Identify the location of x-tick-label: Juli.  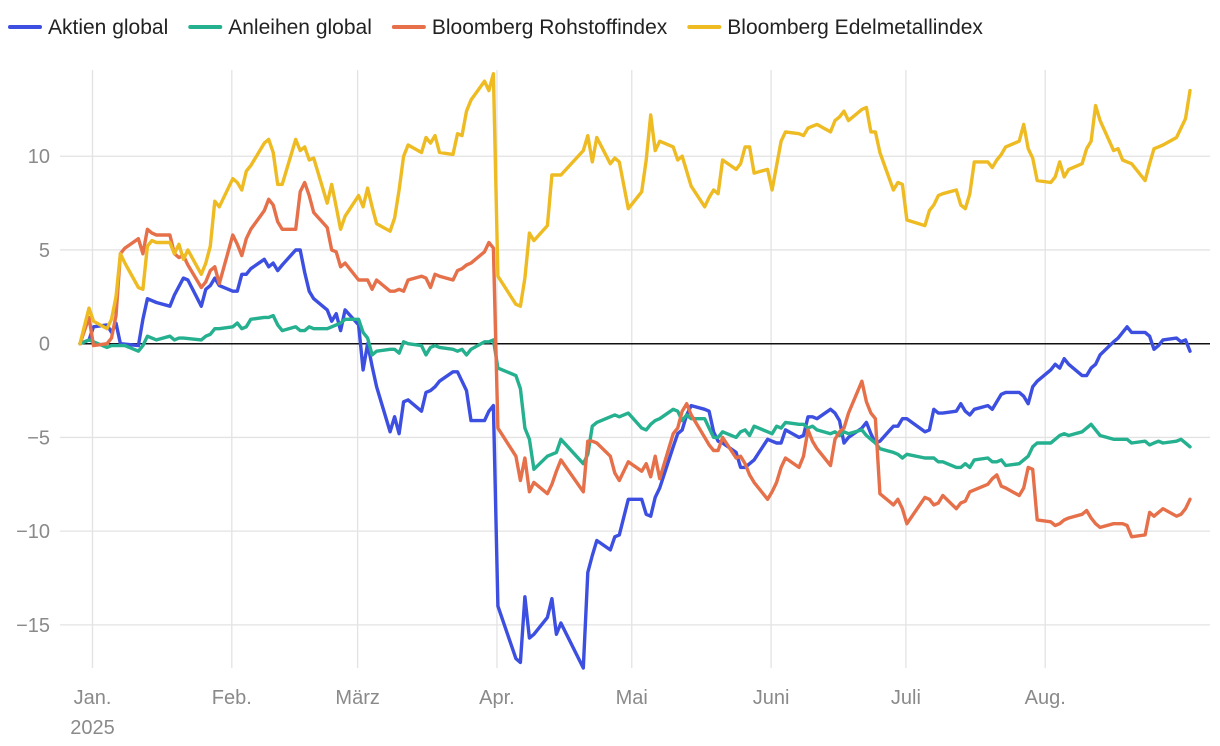
(906, 698).